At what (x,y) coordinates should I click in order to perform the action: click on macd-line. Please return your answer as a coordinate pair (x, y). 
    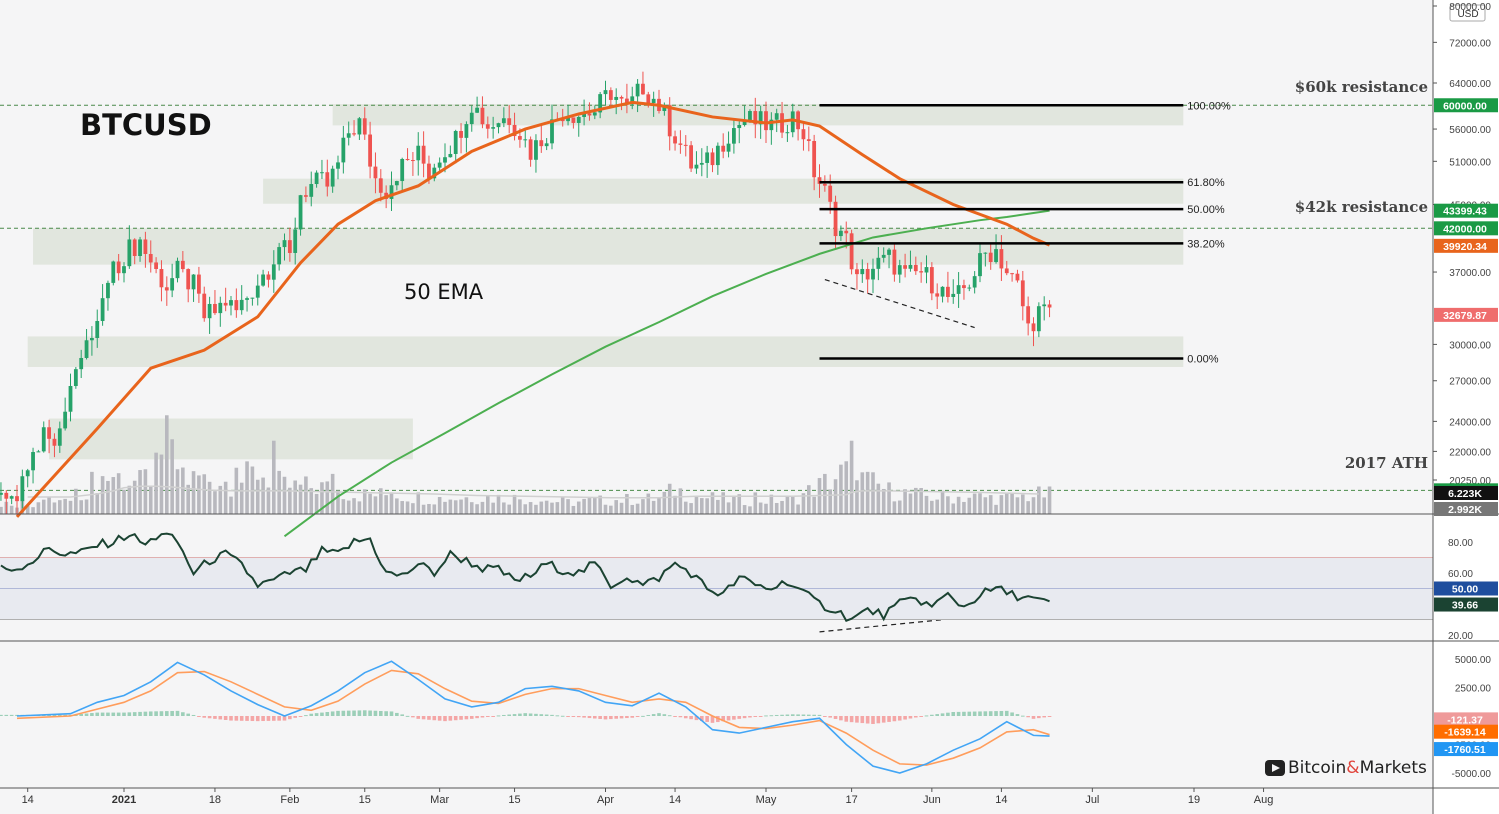
    Looking at the image, I should click on (533, 717).